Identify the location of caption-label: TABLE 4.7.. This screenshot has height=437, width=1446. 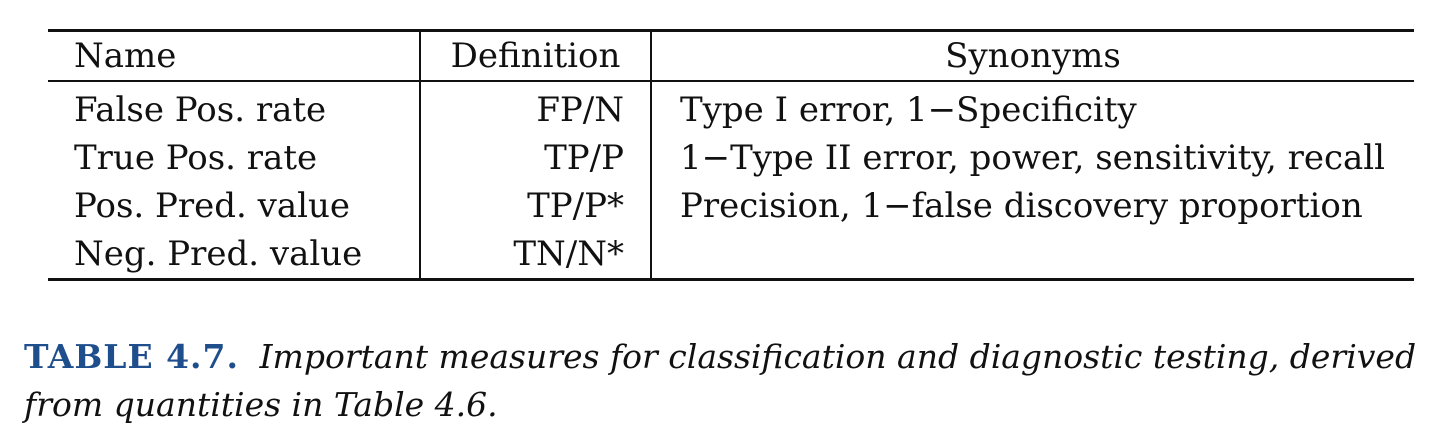
(131, 356).